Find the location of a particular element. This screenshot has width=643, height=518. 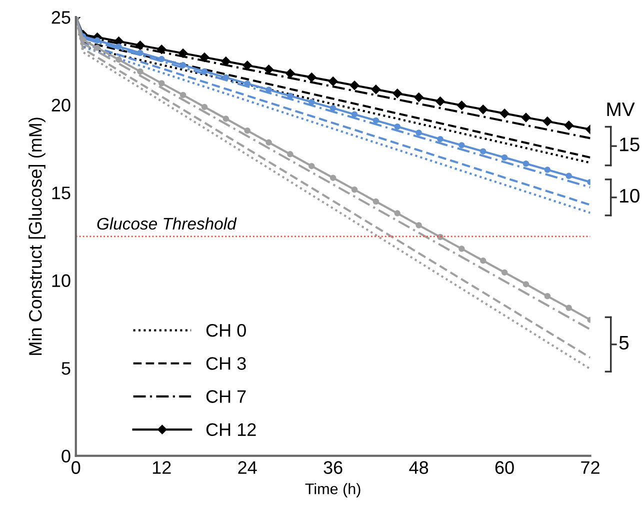

x-tick-label: 24 is located at coordinates (247, 467).